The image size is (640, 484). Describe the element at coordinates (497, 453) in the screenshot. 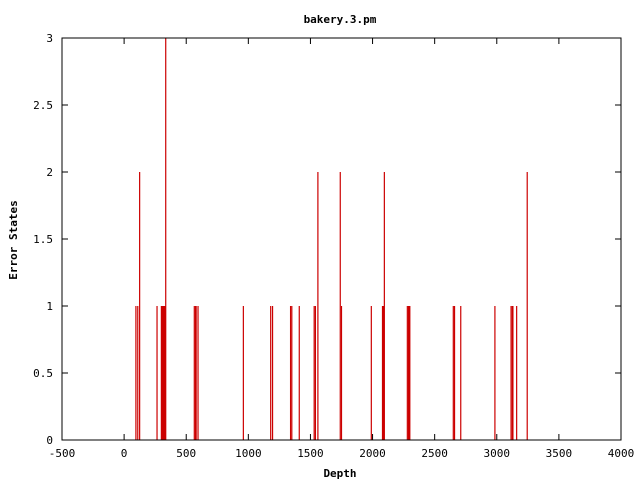

I see `x-tick-label: 3000` at that location.